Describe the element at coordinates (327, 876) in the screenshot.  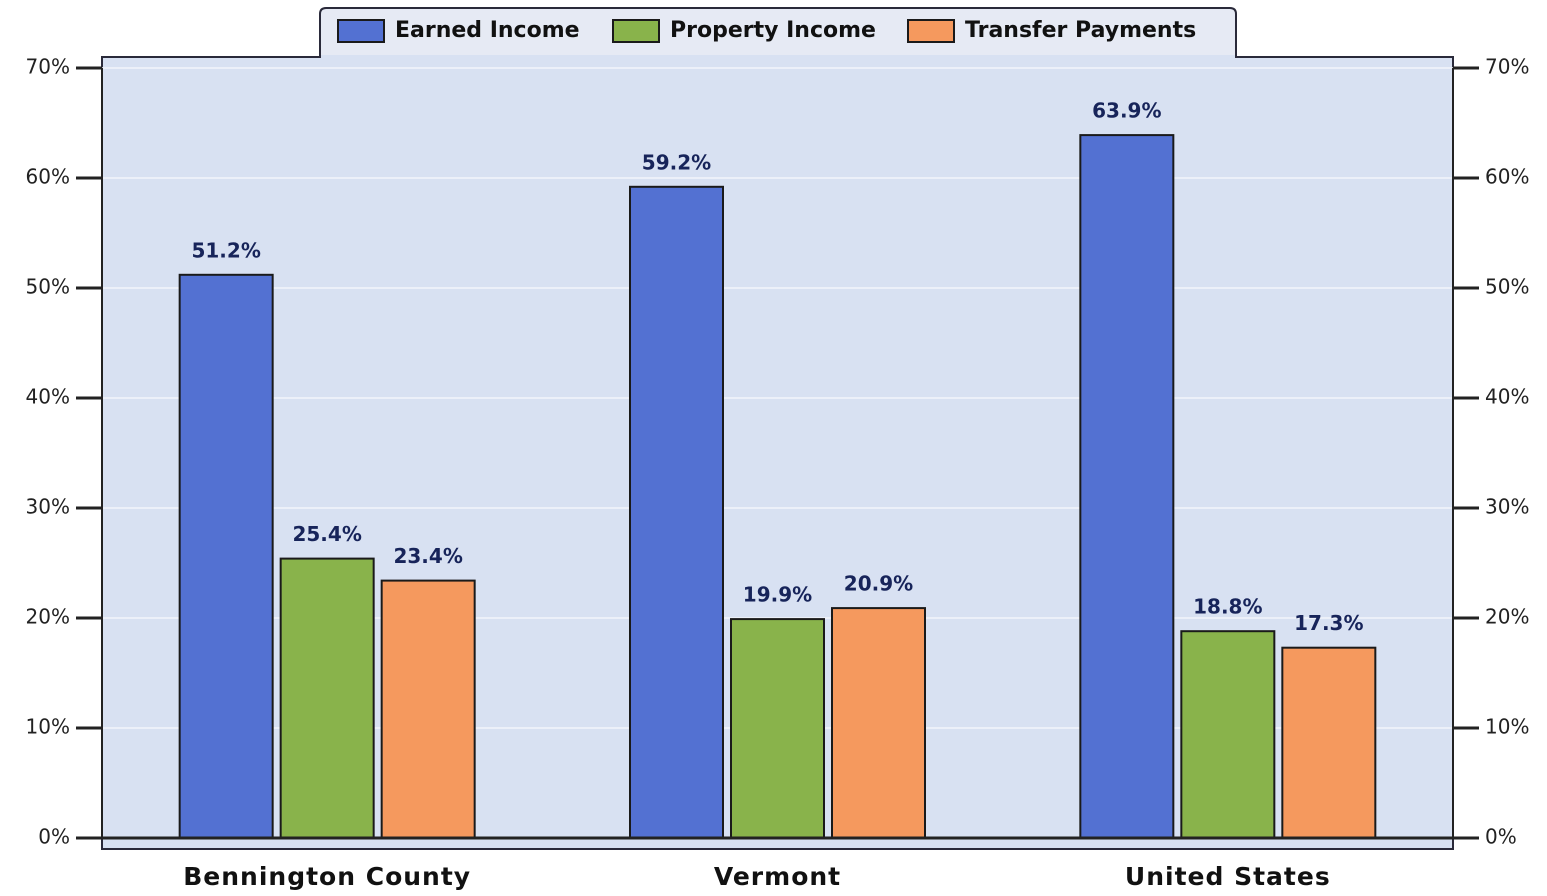
I see `x-tick-label: Bennington County` at that location.